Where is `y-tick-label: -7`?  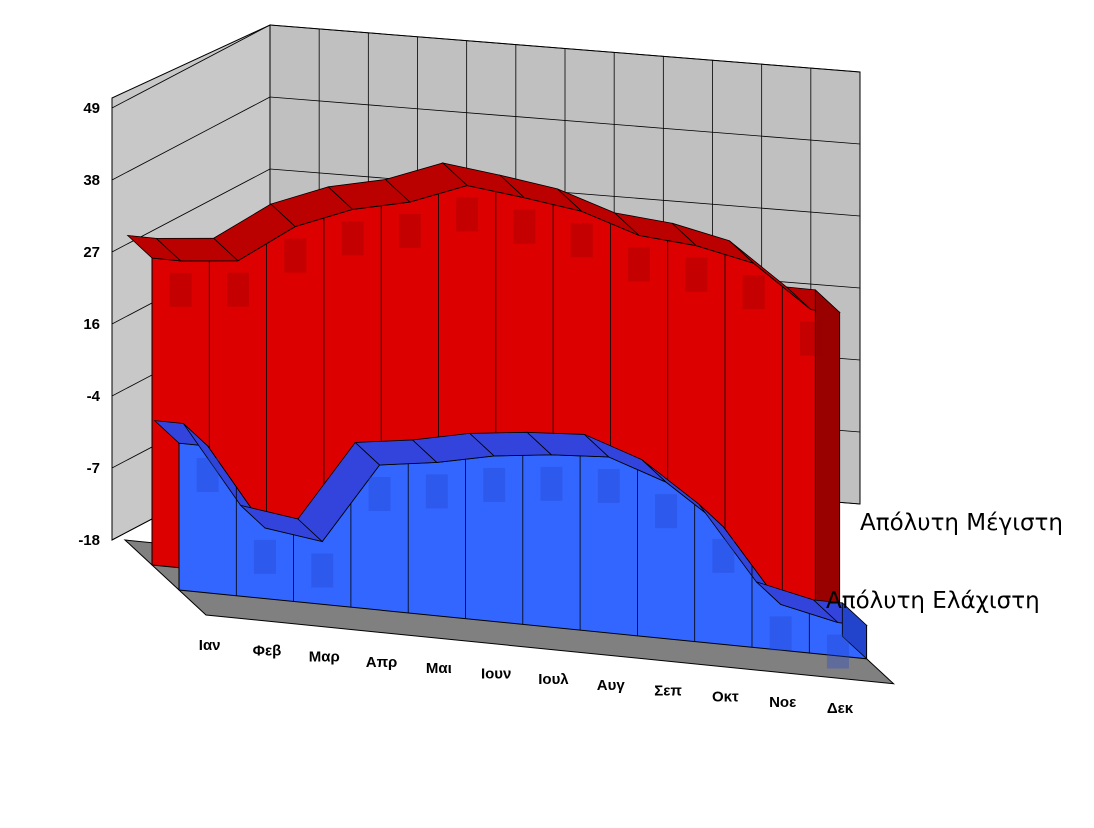
y-tick-label: -7 is located at coordinates (93, 468).